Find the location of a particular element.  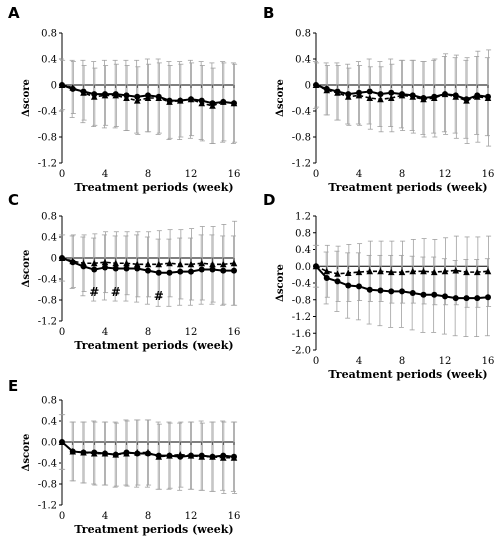

y-tick-label: -1.6 is located at coordinates (301, 334).